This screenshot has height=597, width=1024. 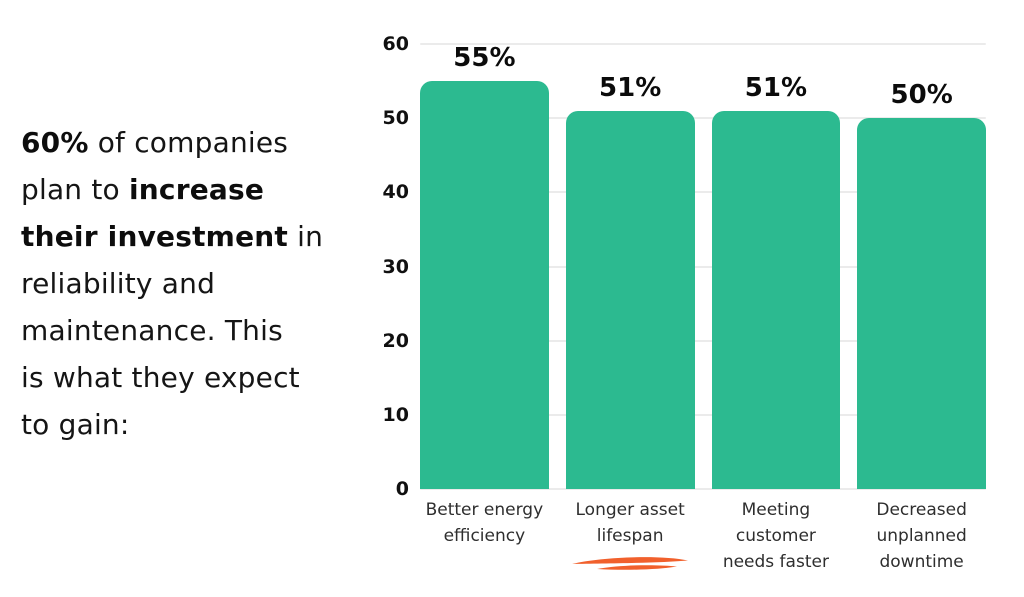 I want to click on caption-line: their investment in, so click(x=199, y=236).